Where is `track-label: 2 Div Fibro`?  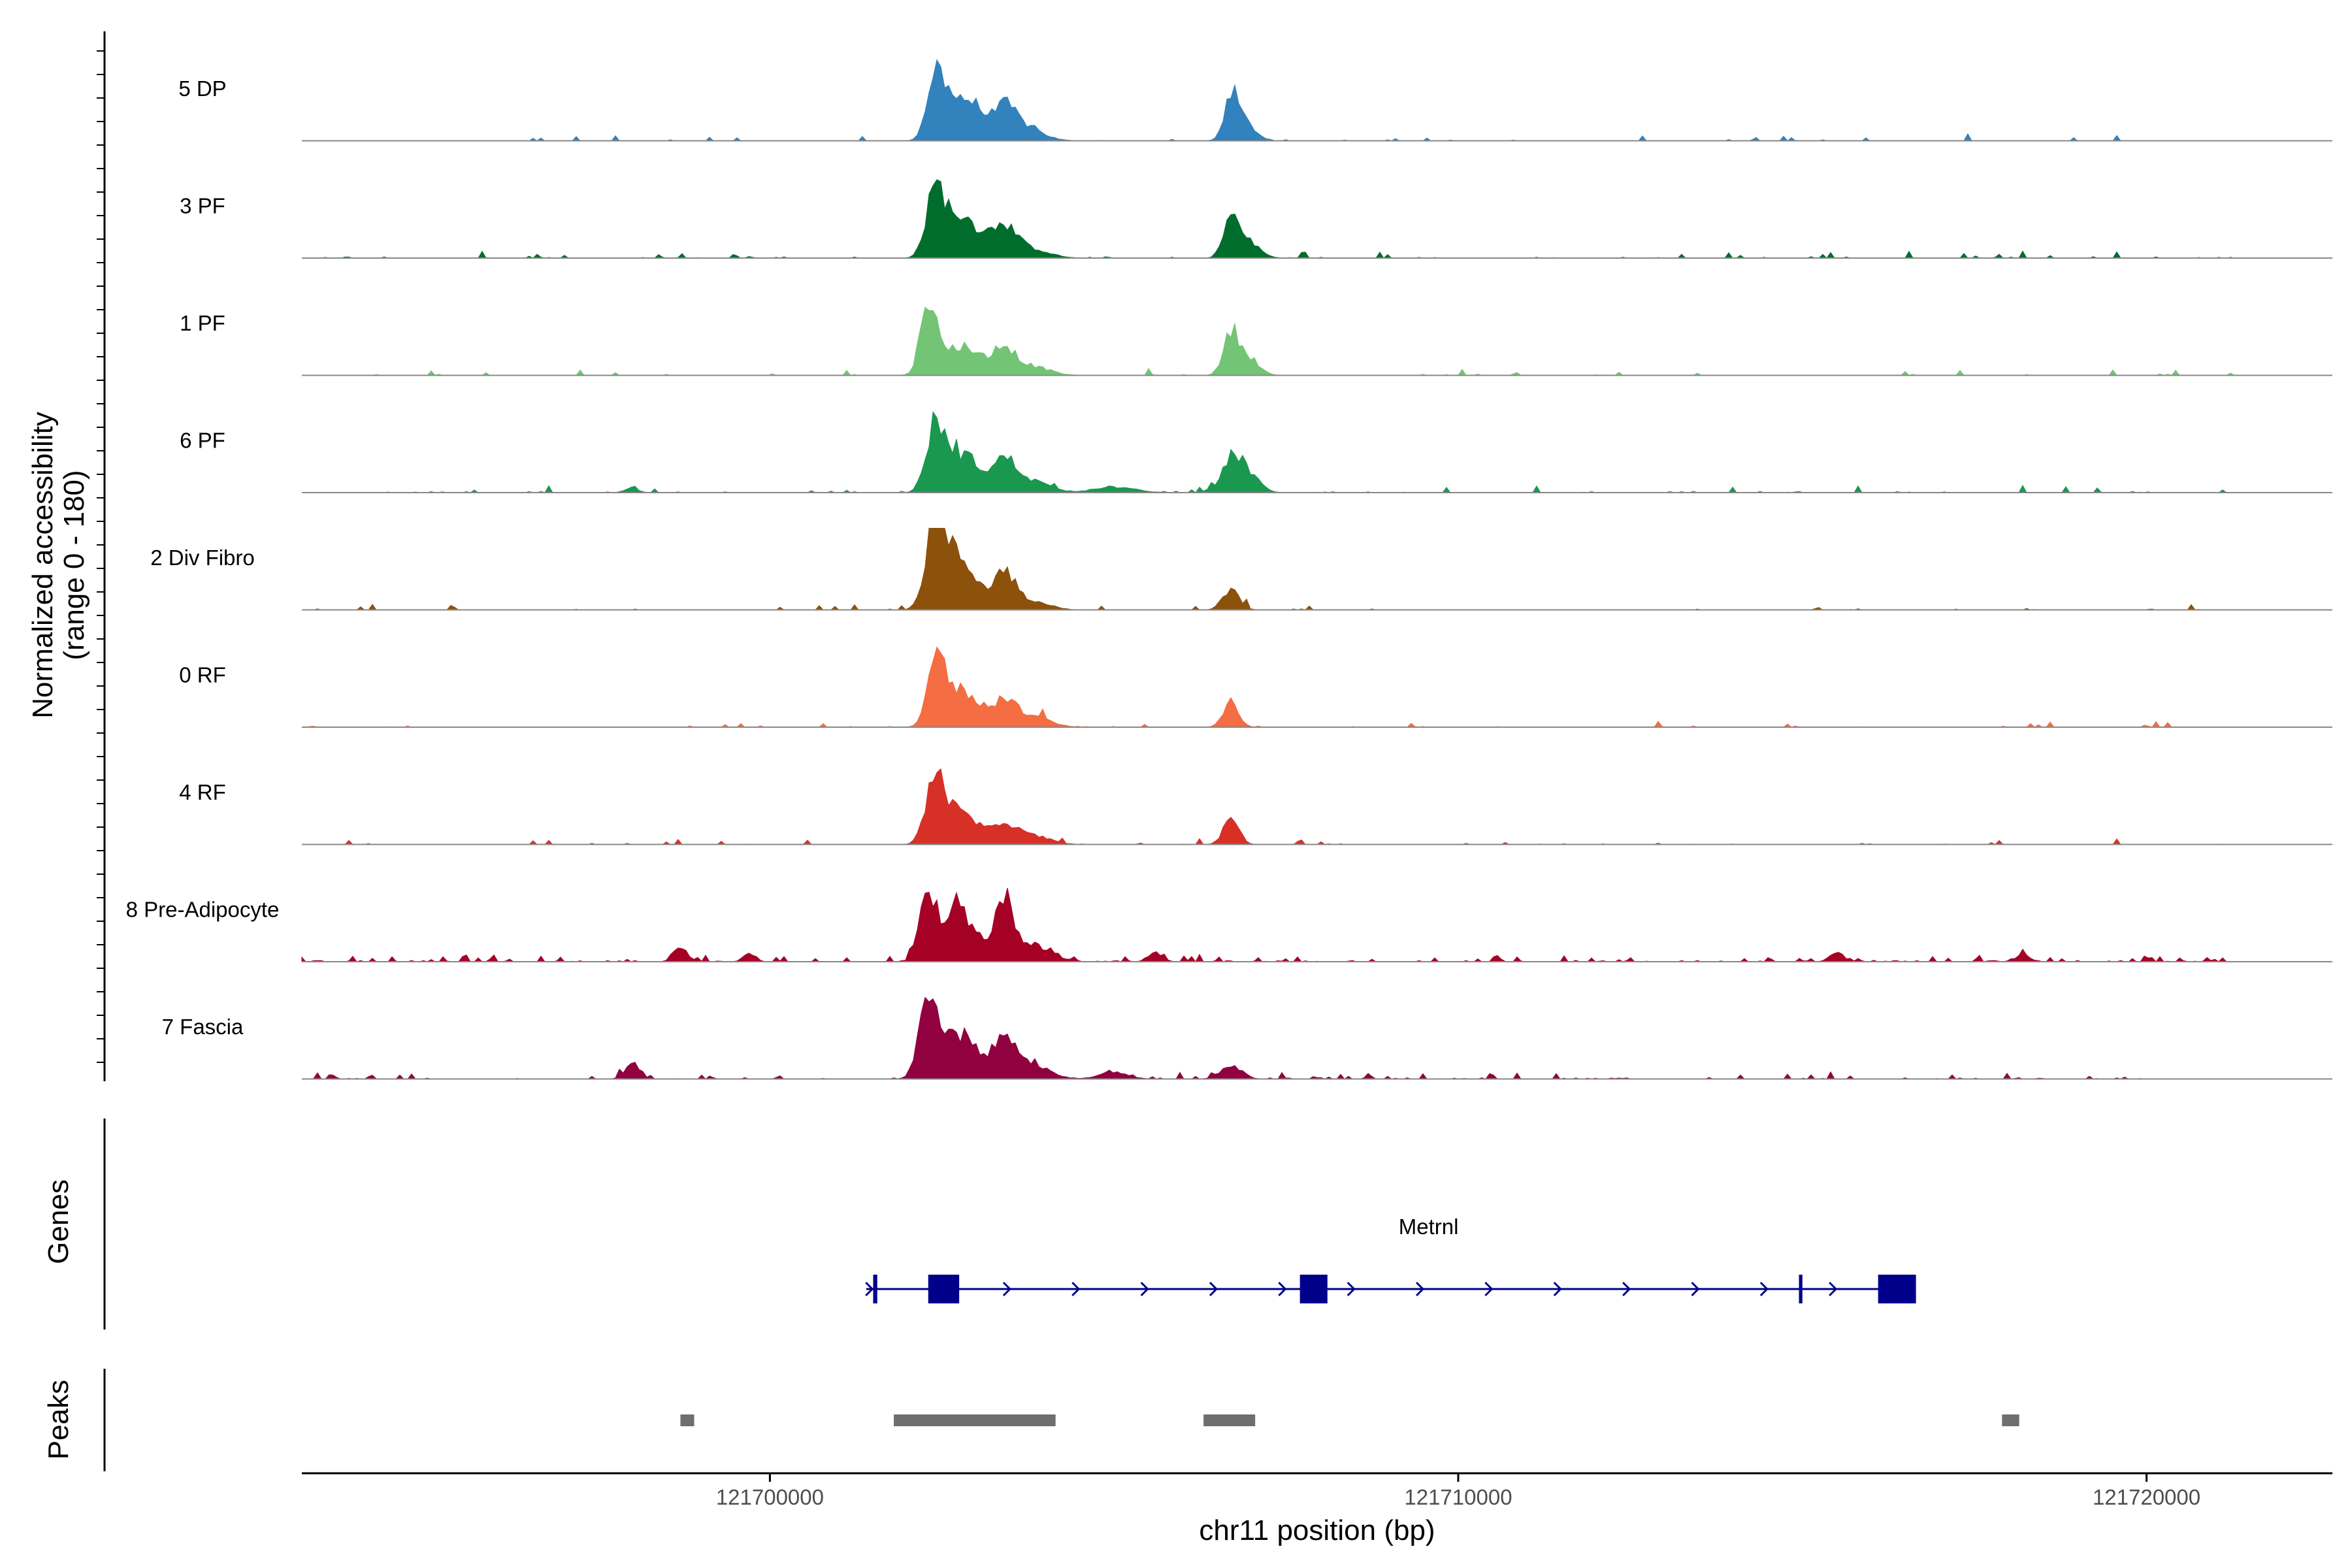 track-label: 2 Div Fibro is located at coordinates (202, 558).